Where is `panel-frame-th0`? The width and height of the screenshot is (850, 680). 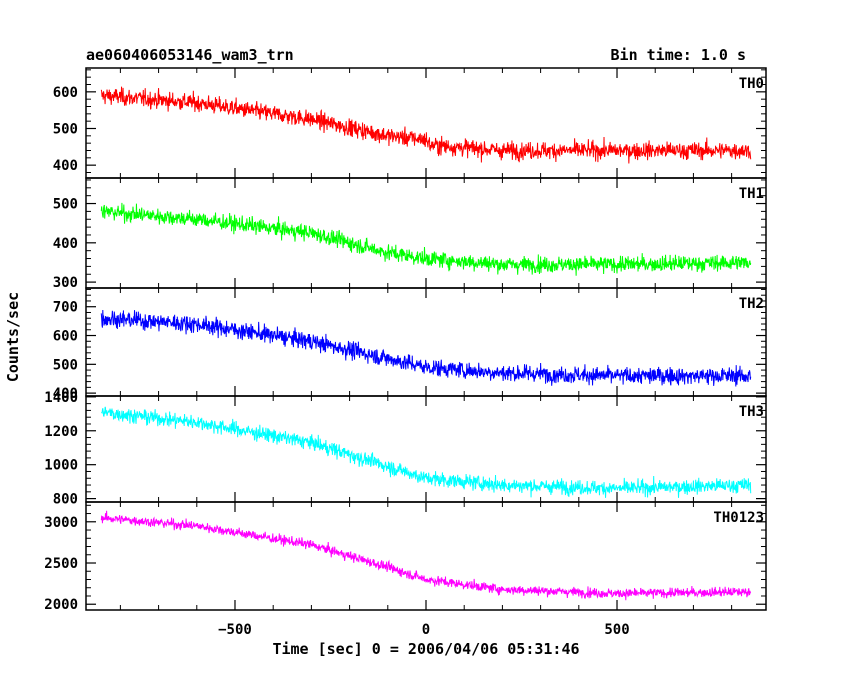 panel-frame-th0 is located at coordinates (426, 123).